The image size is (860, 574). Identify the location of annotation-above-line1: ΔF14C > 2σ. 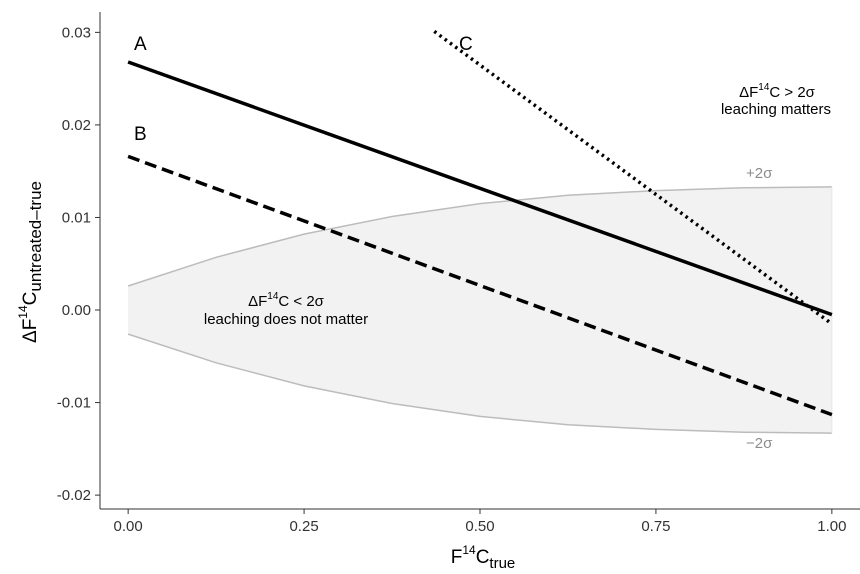
(777, 91).